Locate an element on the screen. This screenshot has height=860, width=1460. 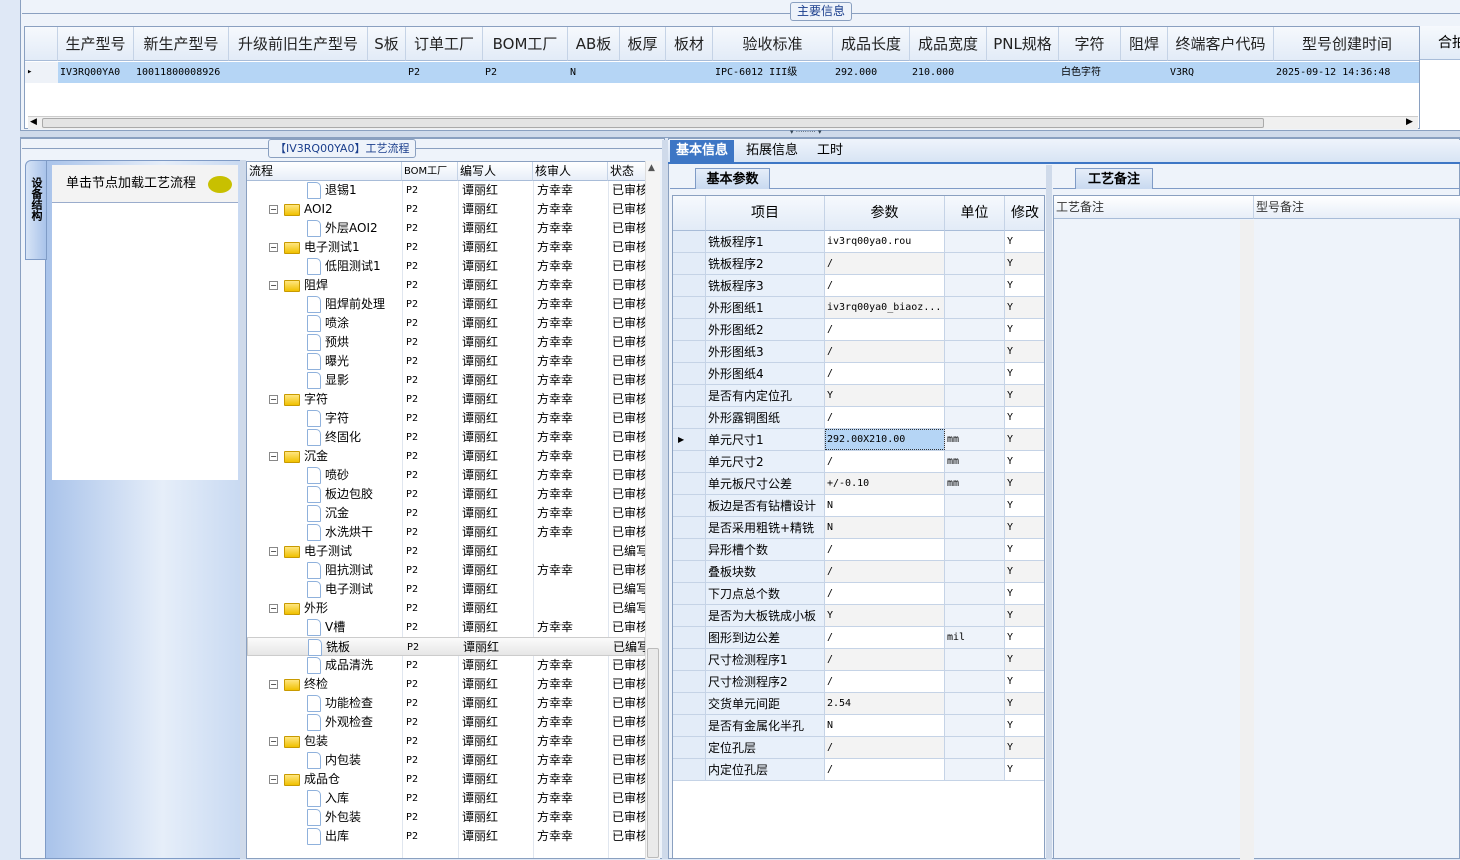
tree-node: 铣板 is located at coordinates (352, 647).